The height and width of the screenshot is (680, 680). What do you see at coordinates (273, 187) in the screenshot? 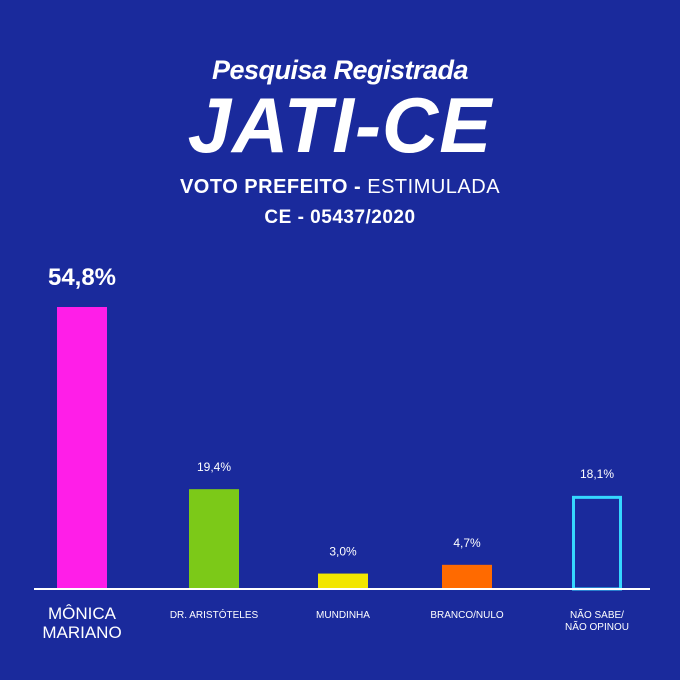
I see `survey-type-bold: VOTO PREFEITO -` at bounding box center [273, 187].